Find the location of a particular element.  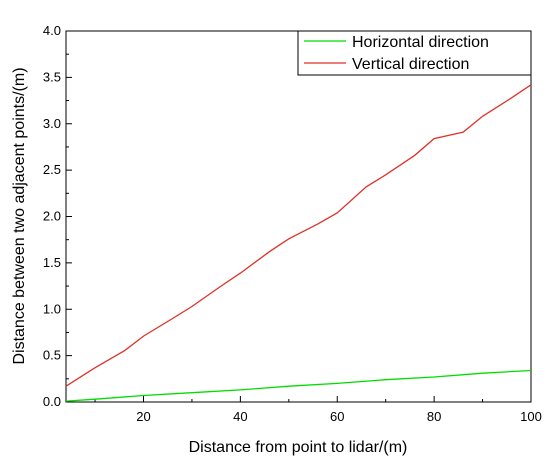

y-axis-title: Distance between two adjacent points/(m) is located at coordinates (19, 215).